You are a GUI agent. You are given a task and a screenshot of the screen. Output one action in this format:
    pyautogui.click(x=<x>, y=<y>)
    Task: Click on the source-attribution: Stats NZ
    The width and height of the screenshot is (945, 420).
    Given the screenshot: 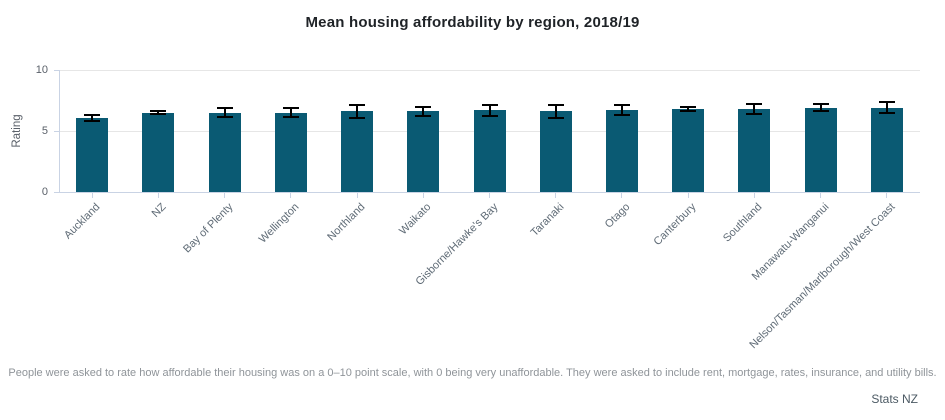 What is the action you would take?
    pyautogui.click(x=894, y=399)
    